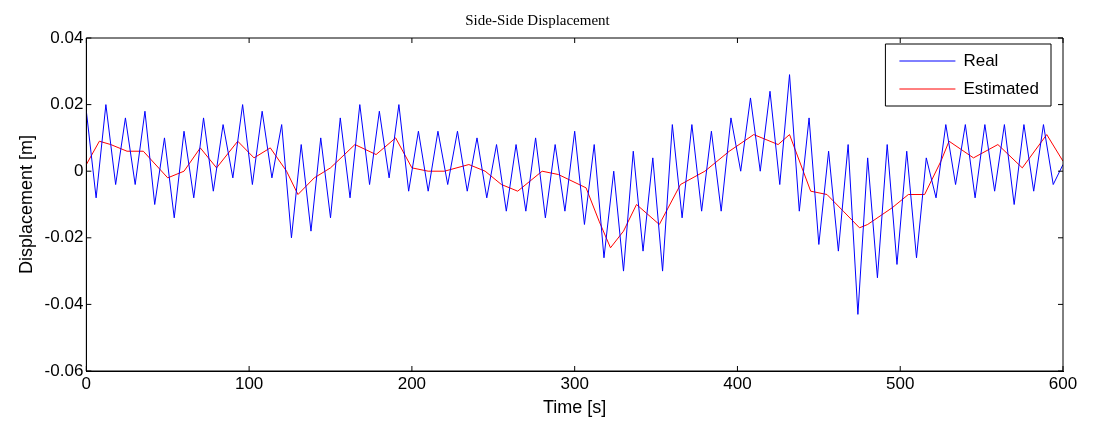  Describe the element at coordinates (574, 383) in the screenshot. I see `x-tick-label: 300` at that location.